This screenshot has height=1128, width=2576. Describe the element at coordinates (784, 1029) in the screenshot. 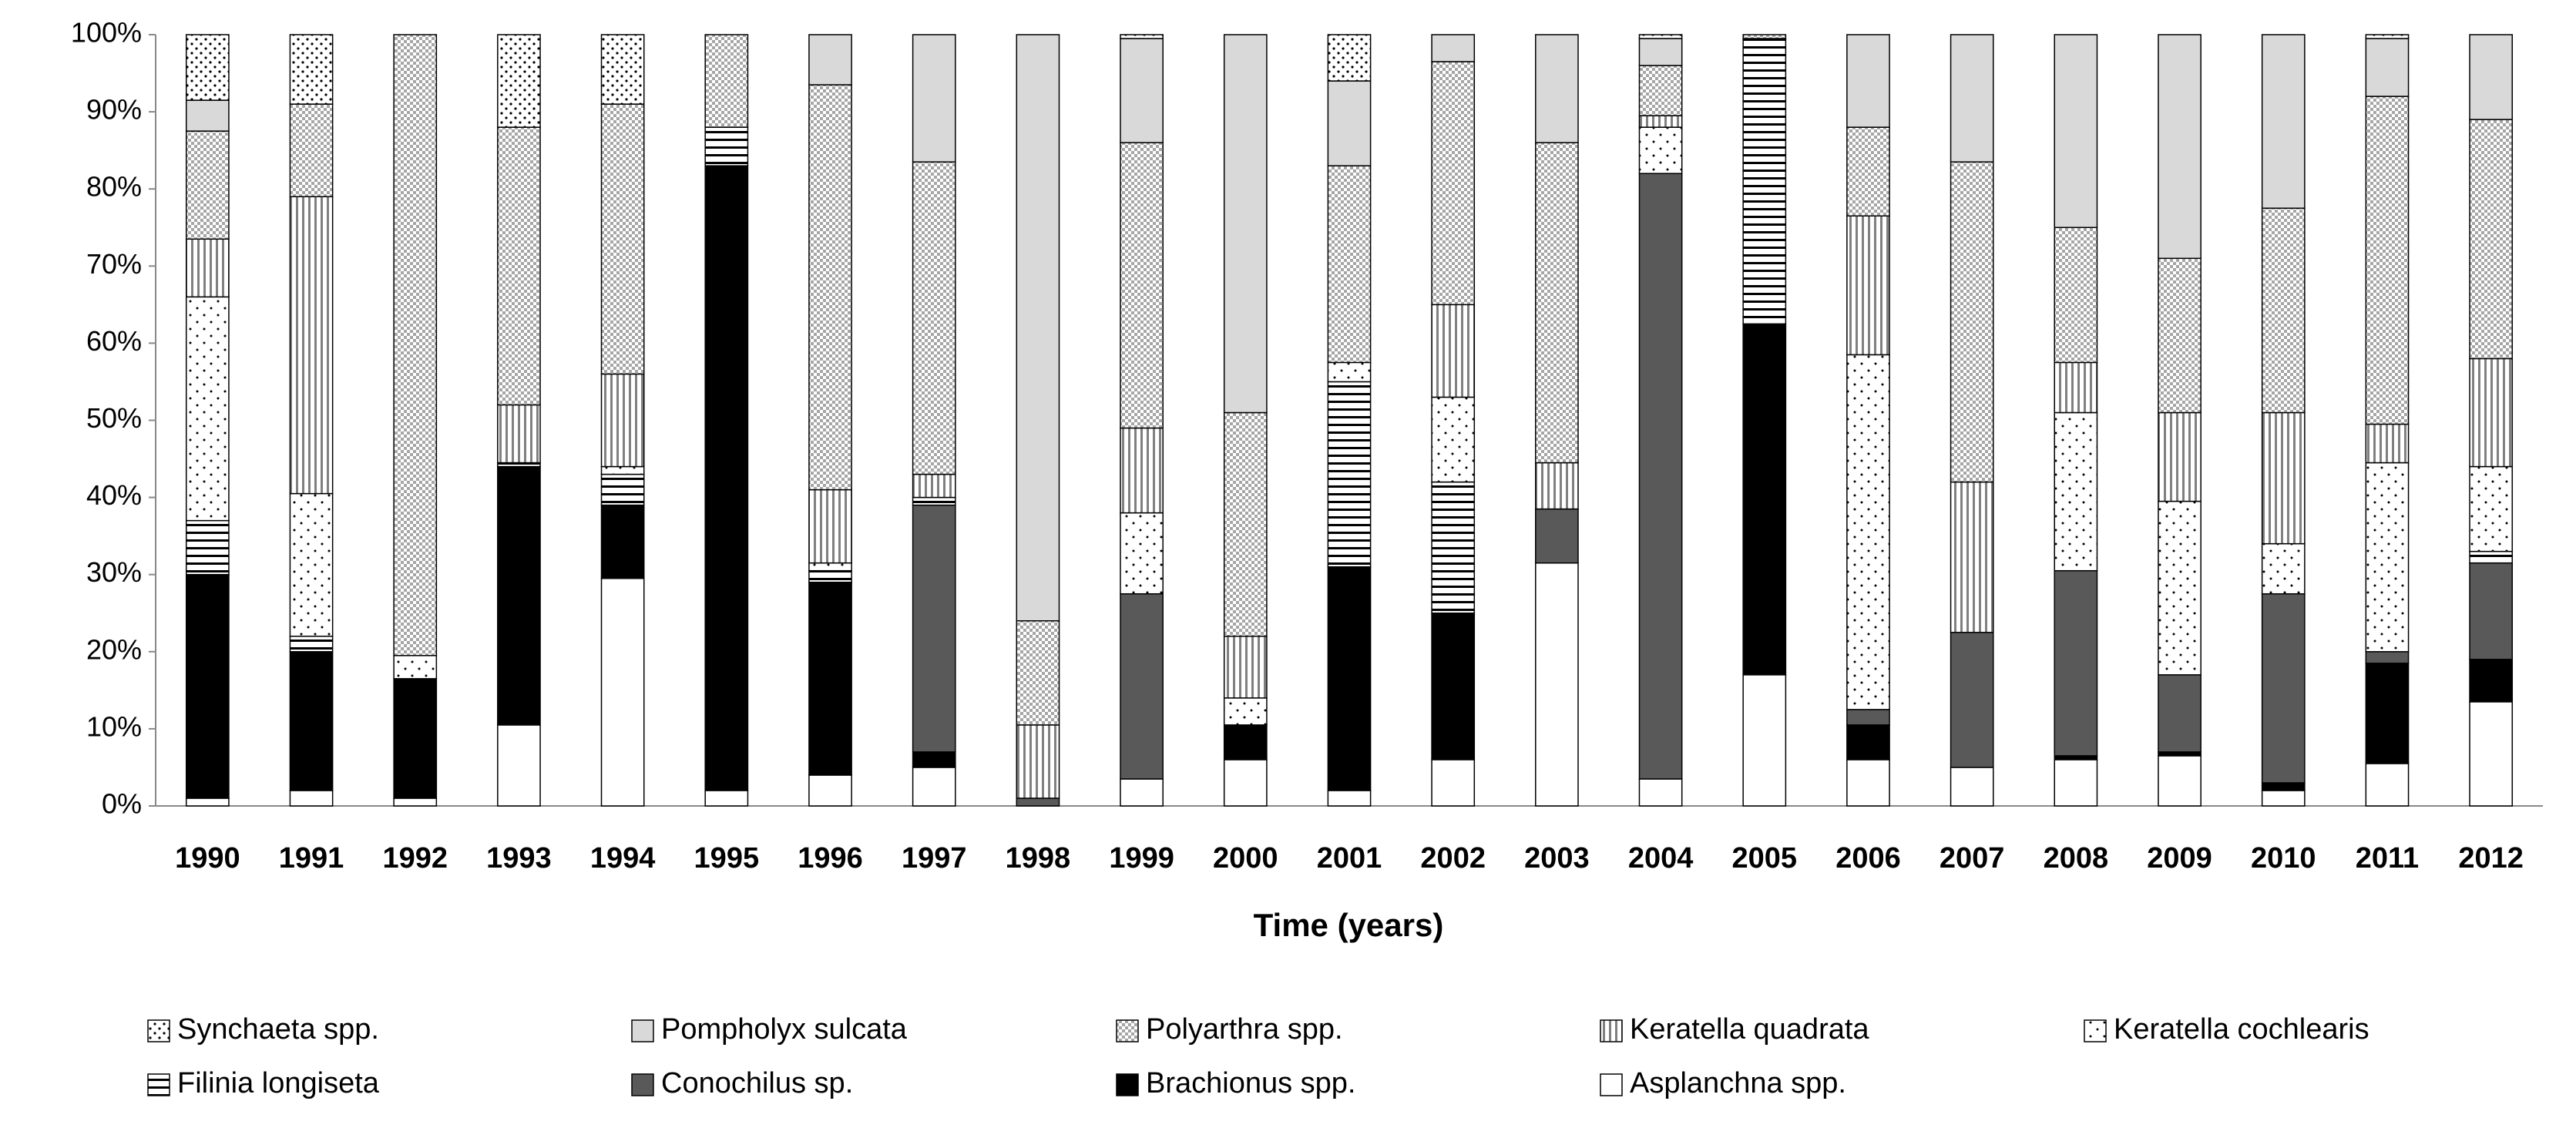

I see `legend-label: Pompholyx sulcata` at that location.